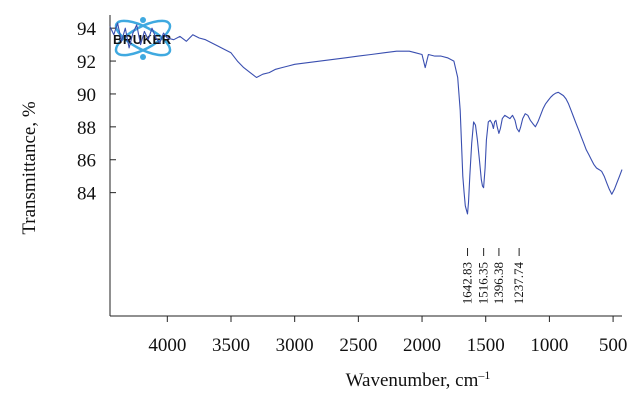  Describe the element at coordinates (518, 283) in the screenshot. I see `peak-label: 1237.74` at that location.